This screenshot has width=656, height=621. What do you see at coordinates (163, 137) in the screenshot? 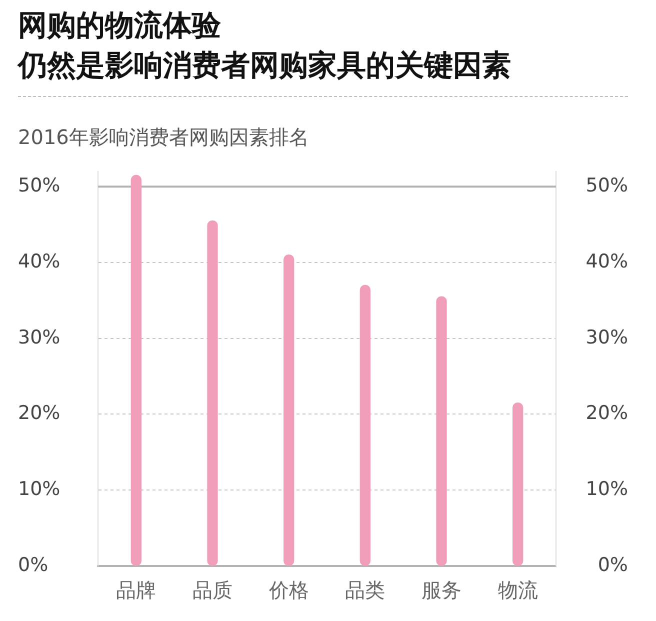
I see `text: 2016年影响消费者网购因素排名` at bounding box center [163, 137].